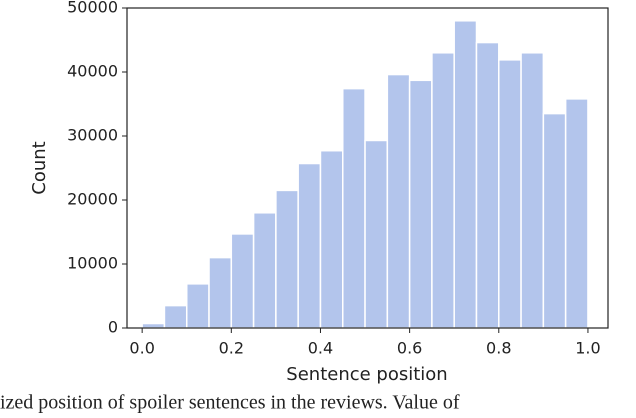 Image resolution: width=636 pixels, height=418 pixels. I want to click on y-axis-label: Count, so click(39, 167).